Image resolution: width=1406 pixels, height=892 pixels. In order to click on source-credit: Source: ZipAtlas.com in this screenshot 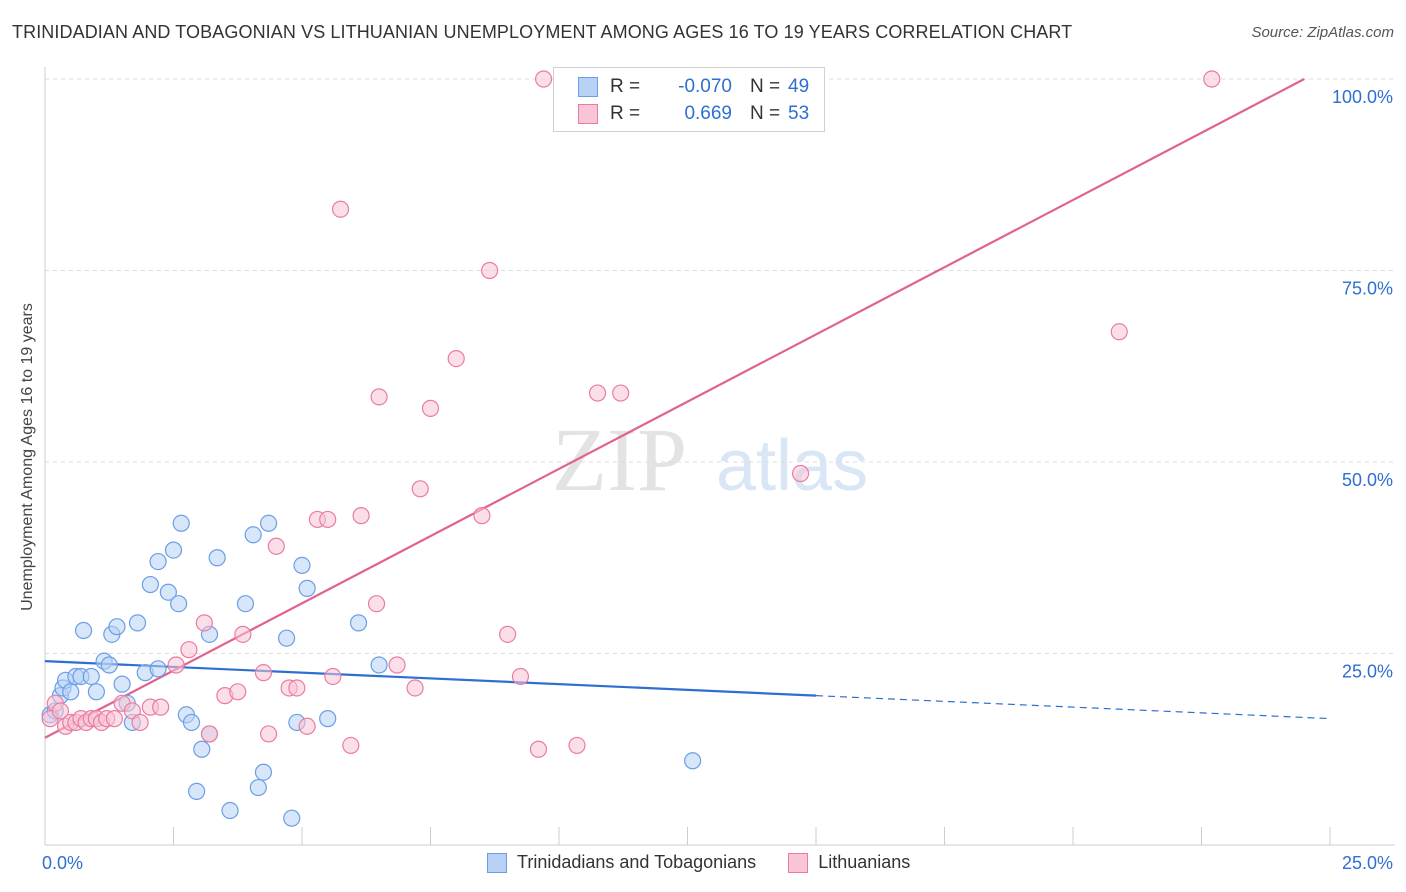, I will do `click(1322, 32)`.